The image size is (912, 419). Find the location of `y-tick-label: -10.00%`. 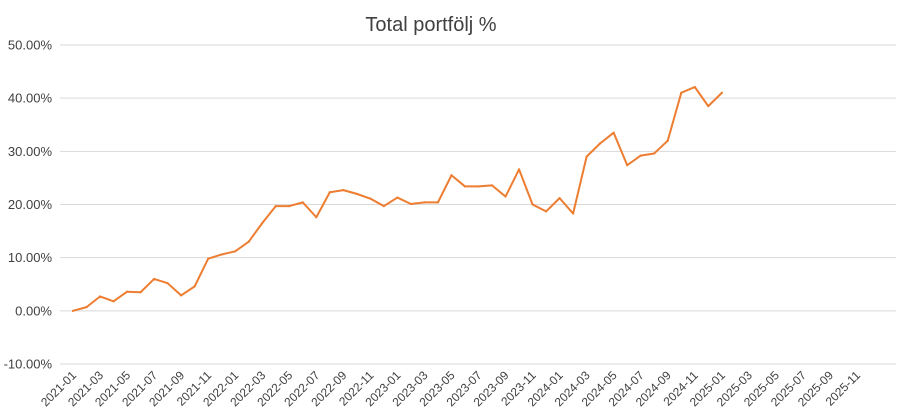

y-tick-label: -10.00% is located at coordinates (28, 364).